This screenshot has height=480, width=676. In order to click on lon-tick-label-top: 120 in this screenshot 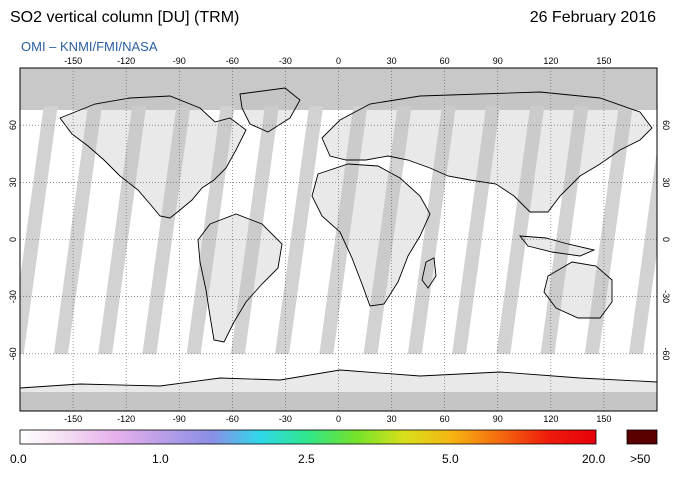, I will do `click(550, 61)`.